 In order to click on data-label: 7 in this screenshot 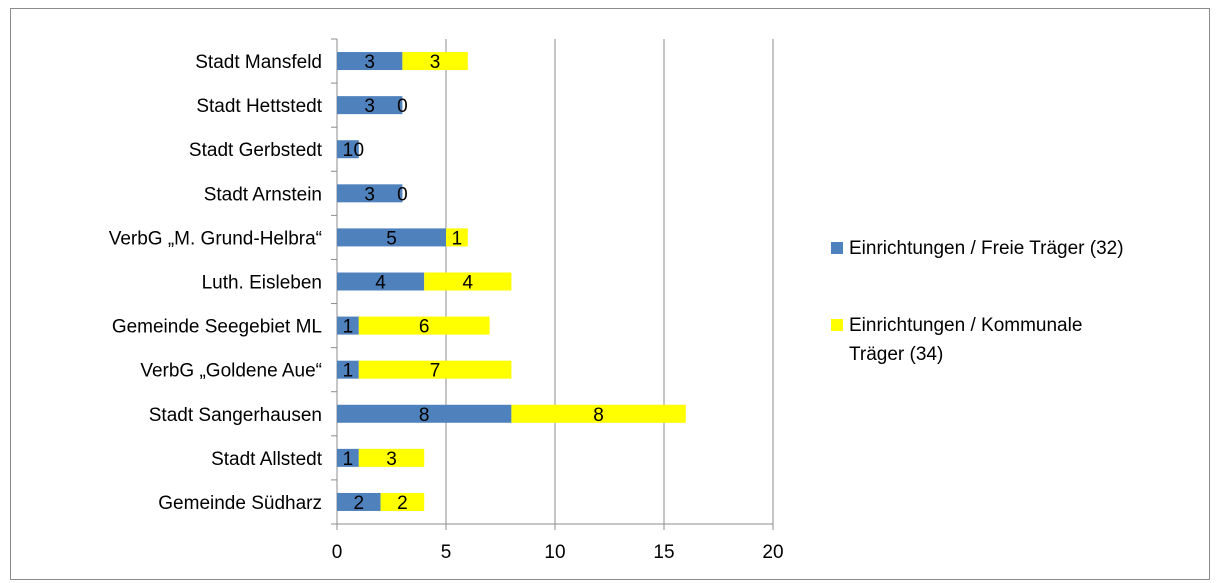, I will do `click(435, 371)`.